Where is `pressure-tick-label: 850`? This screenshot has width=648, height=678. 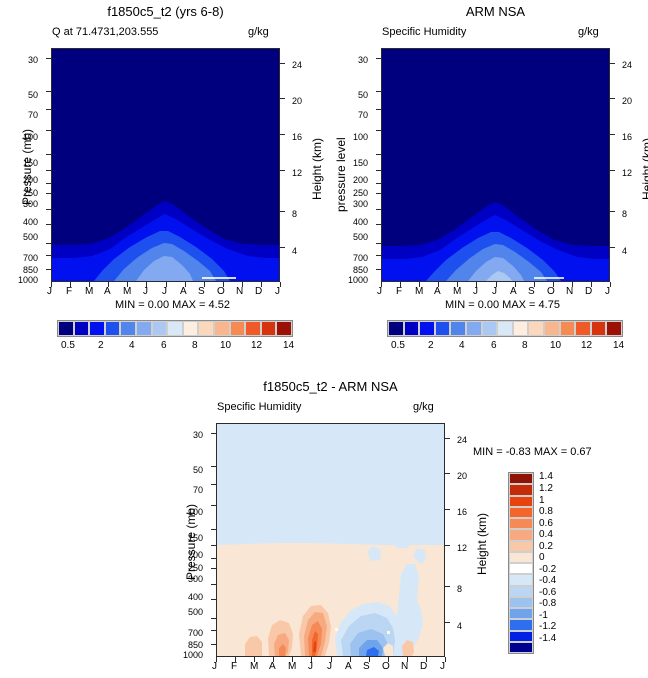 pressure-tick-label: 850 is located at coordinates (196, 645).